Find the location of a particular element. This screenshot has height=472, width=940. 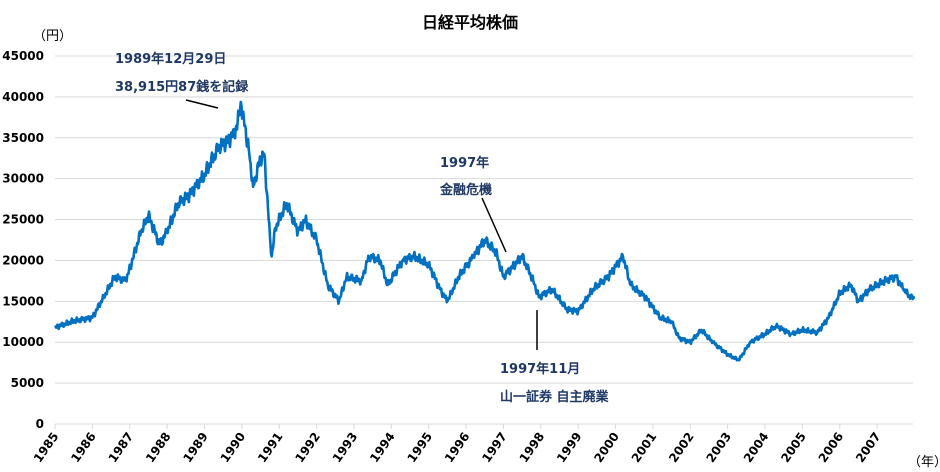

x-tick-label: 1999 is located at coordinates (569, 447).